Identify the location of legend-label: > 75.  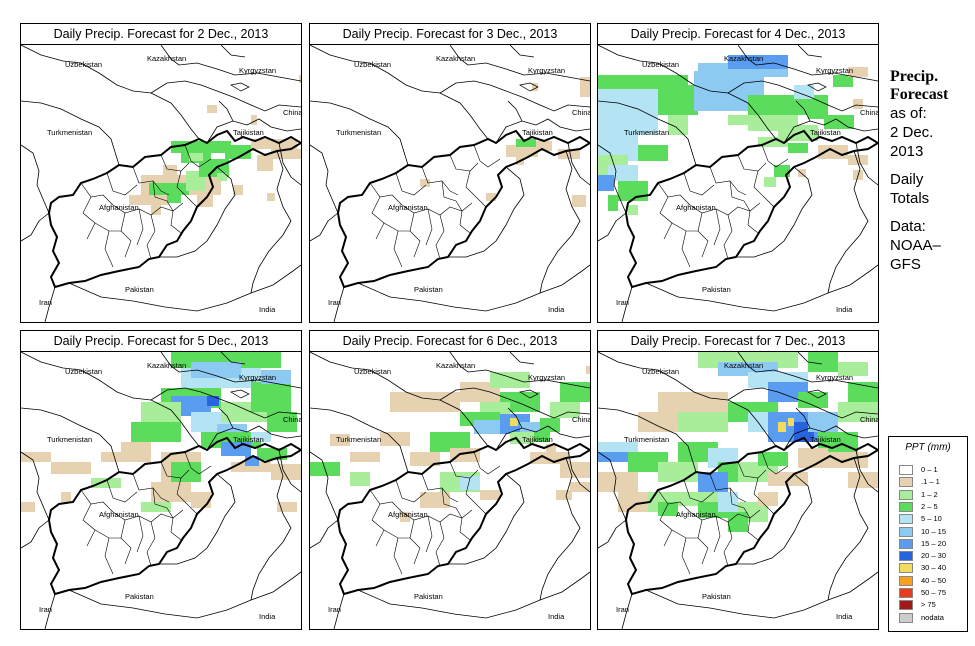
(928, 605).